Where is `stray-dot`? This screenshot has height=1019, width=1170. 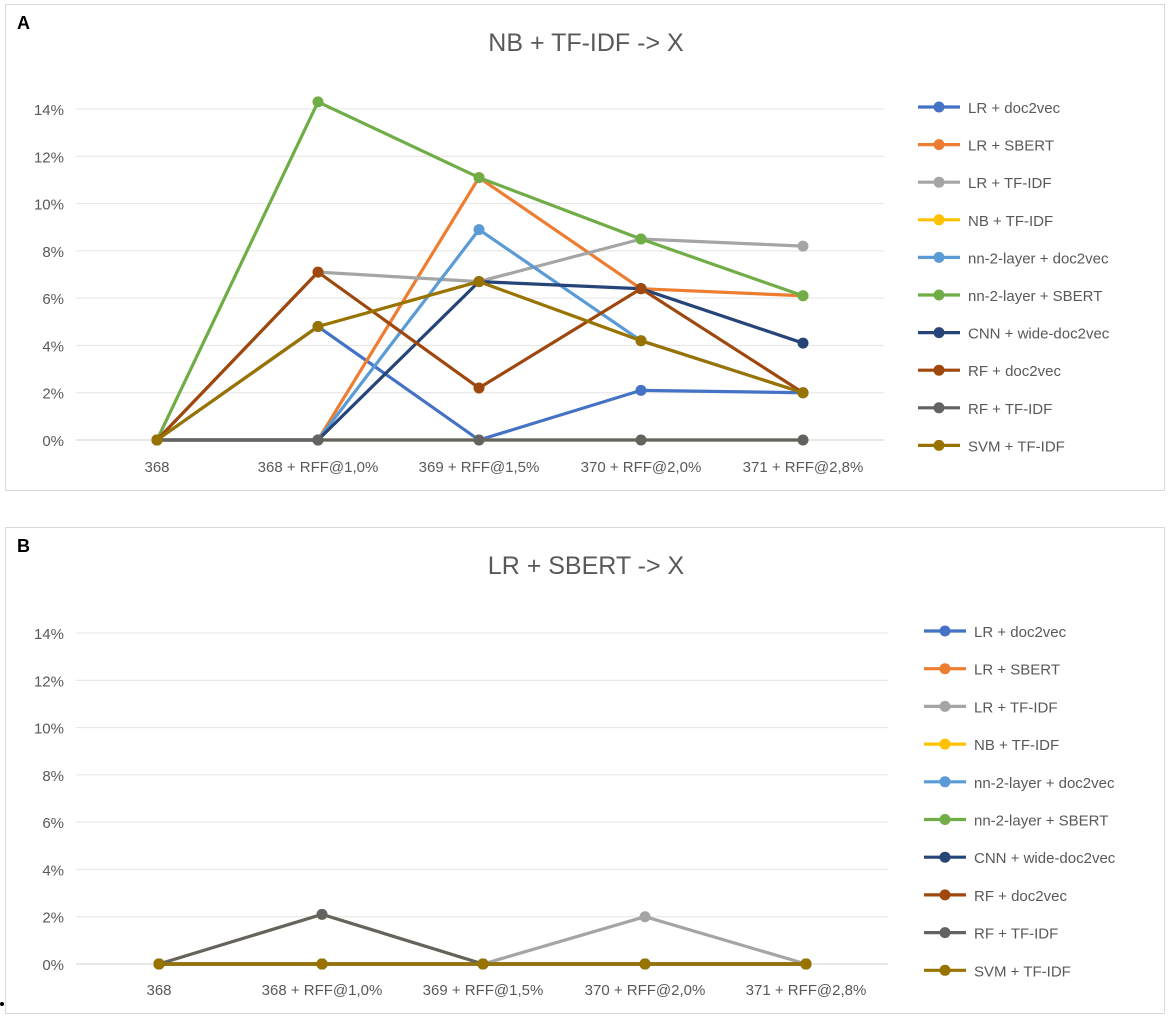 stray-dot is located at coordinates (2, 1004).